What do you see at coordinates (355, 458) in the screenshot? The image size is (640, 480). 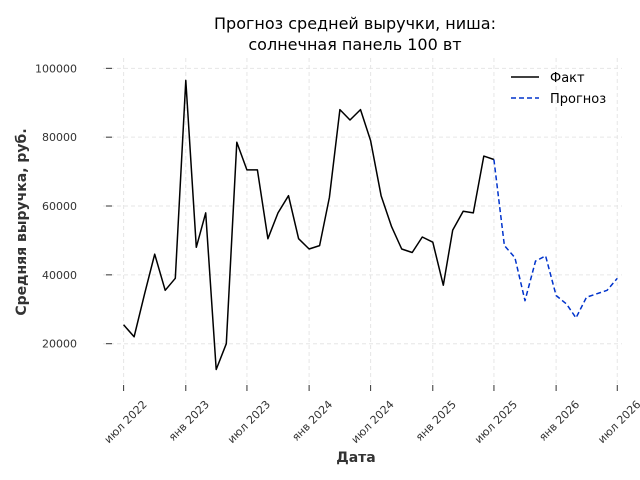 I see `x-axis-label: Дата` at bounding box center [355, 458].